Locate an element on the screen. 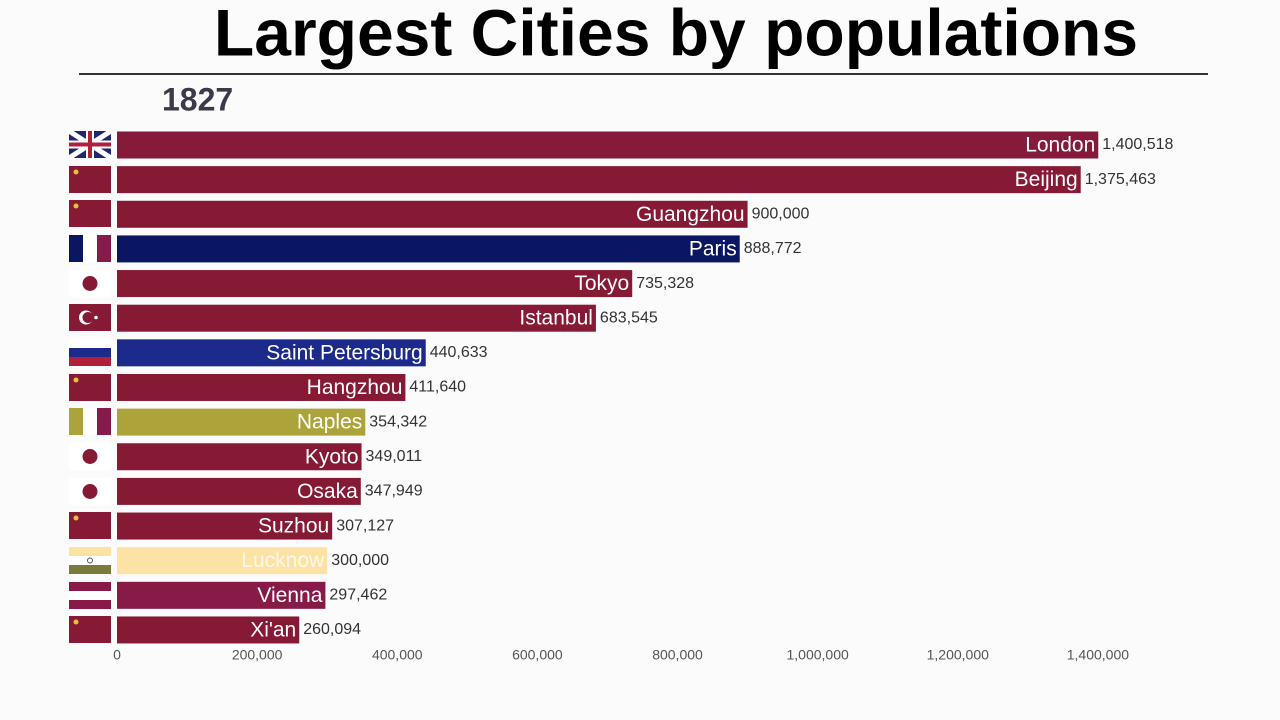  value-label: 300,000 is located at coordinates (360, 560).